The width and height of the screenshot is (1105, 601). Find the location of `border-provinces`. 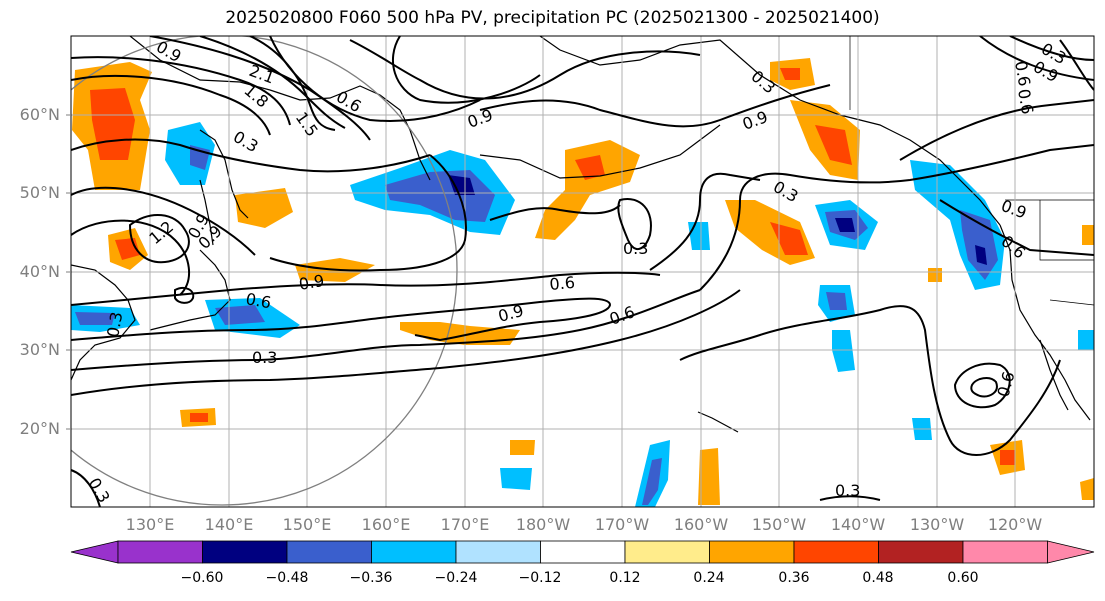

border-provinces is located at coordinates (1066, 230).